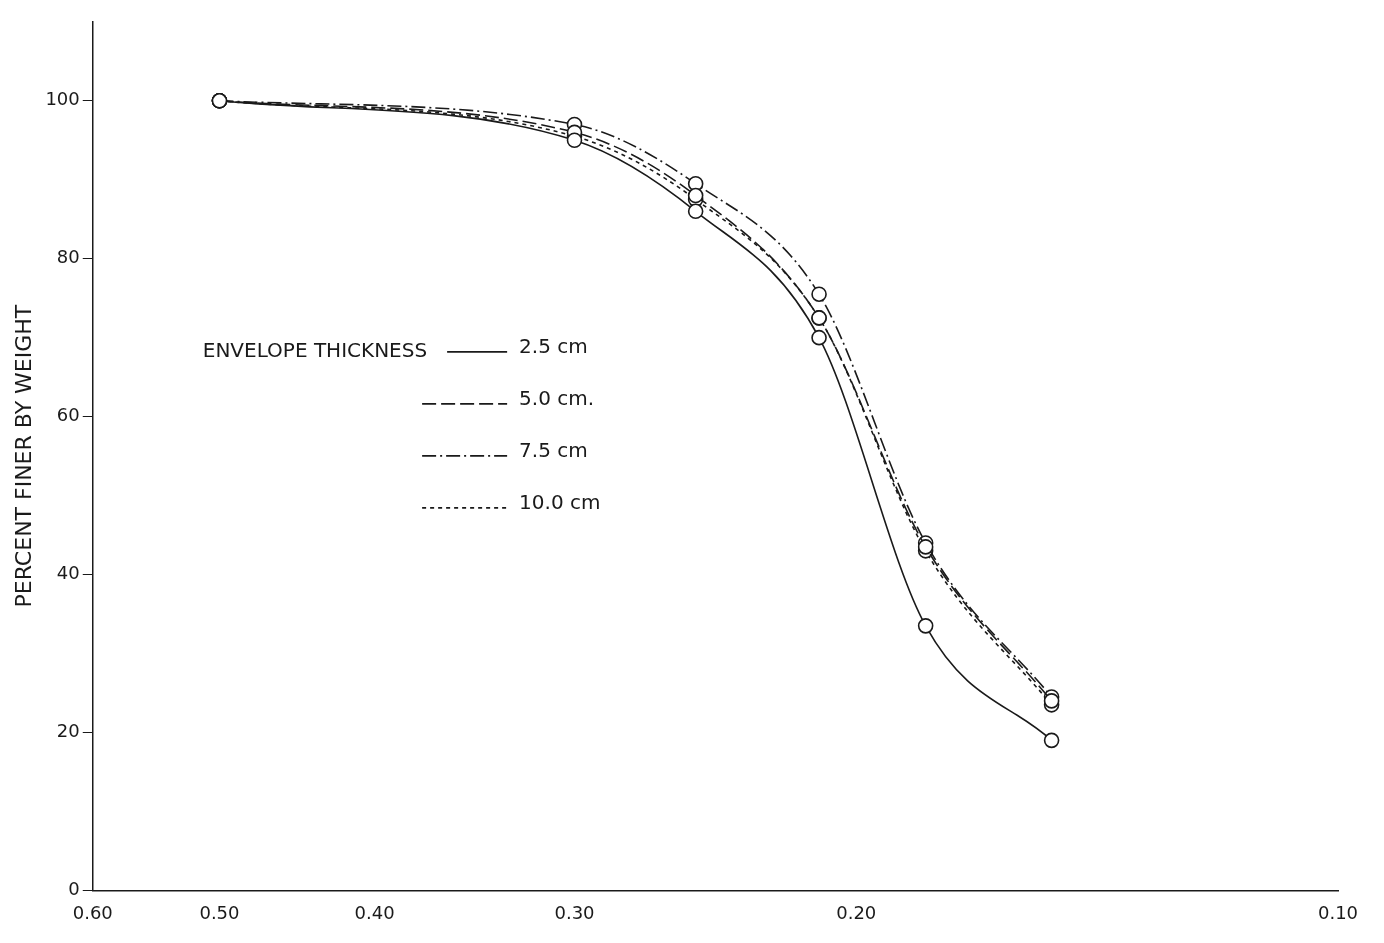 The height and width of the screenshot is (943, 1384). What do you see at coordinates (374, 912) in the screenshot?
I see `x-tick-label: 0.40` at bounding box center [374, 912].